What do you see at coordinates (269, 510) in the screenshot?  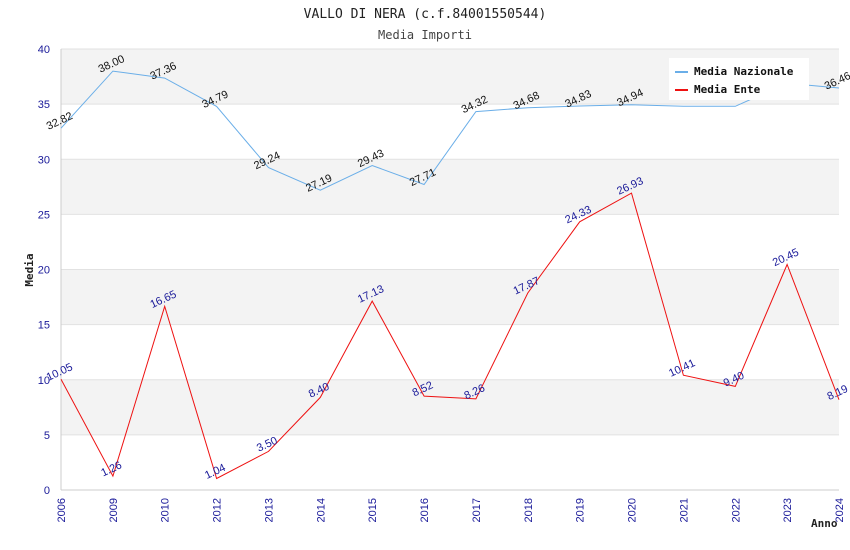 I see `x-tick-label: 2013` at bounding box center [269, 510].